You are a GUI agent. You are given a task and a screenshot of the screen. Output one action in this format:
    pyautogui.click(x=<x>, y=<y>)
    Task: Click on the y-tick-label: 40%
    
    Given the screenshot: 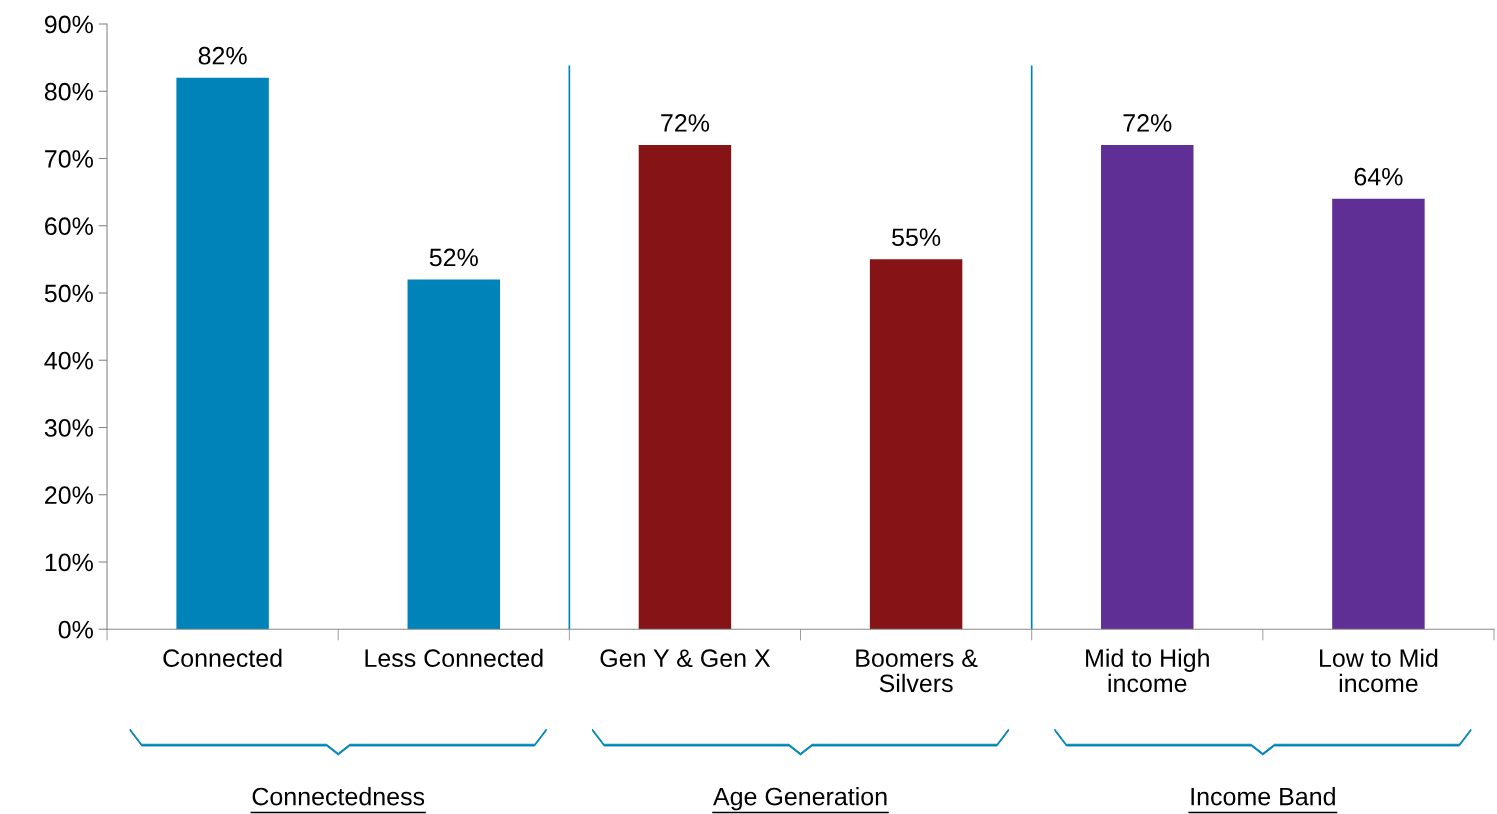 What is the action you would take?
    pyautogui.click(x=68, y=360)
    